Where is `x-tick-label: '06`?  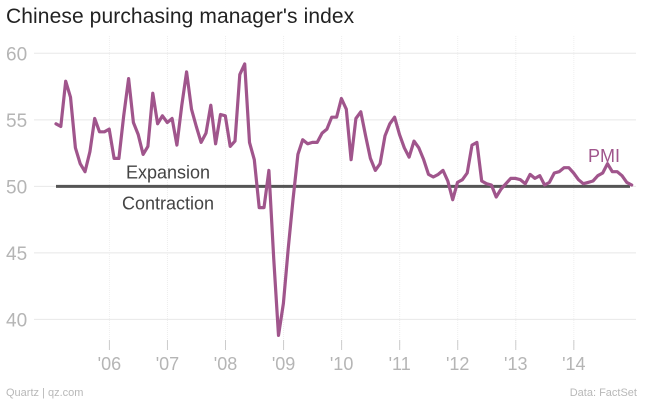
x-tick-label: '06 is located at coordinates (109, 364).